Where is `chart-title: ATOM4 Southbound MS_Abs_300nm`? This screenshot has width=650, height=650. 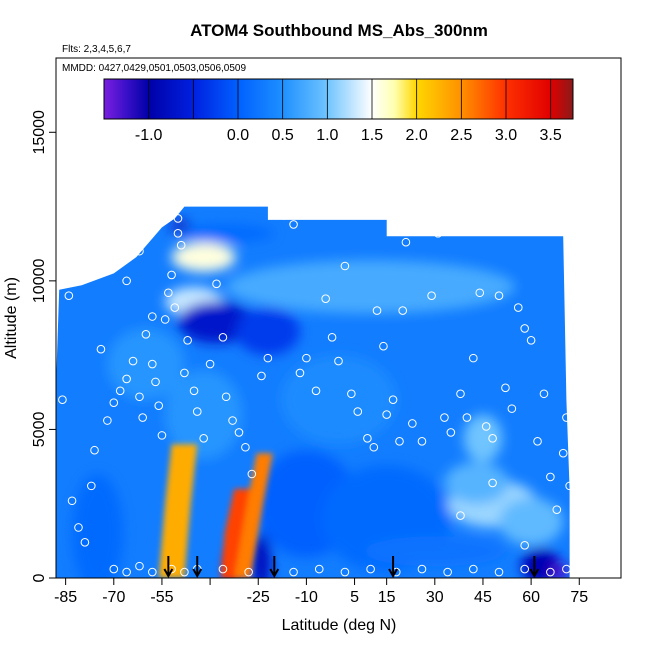
chart-title: ATOM4 Southbound MS_Abs_300nm is located at coordinates (339, 30).